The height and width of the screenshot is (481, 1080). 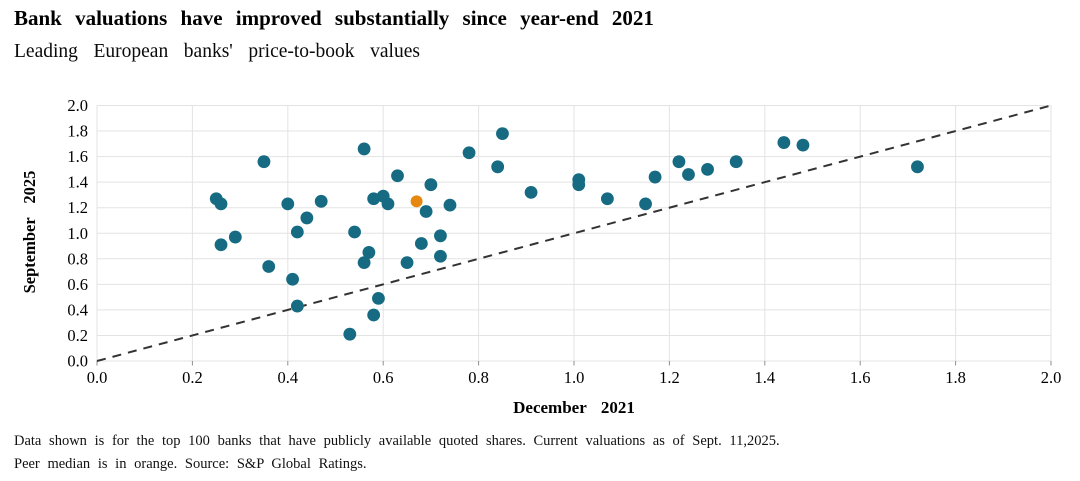 What do you see at coordinates (416, 201) in the screenshot?
I see `peer-median-point` at bounding box center [416, 201].